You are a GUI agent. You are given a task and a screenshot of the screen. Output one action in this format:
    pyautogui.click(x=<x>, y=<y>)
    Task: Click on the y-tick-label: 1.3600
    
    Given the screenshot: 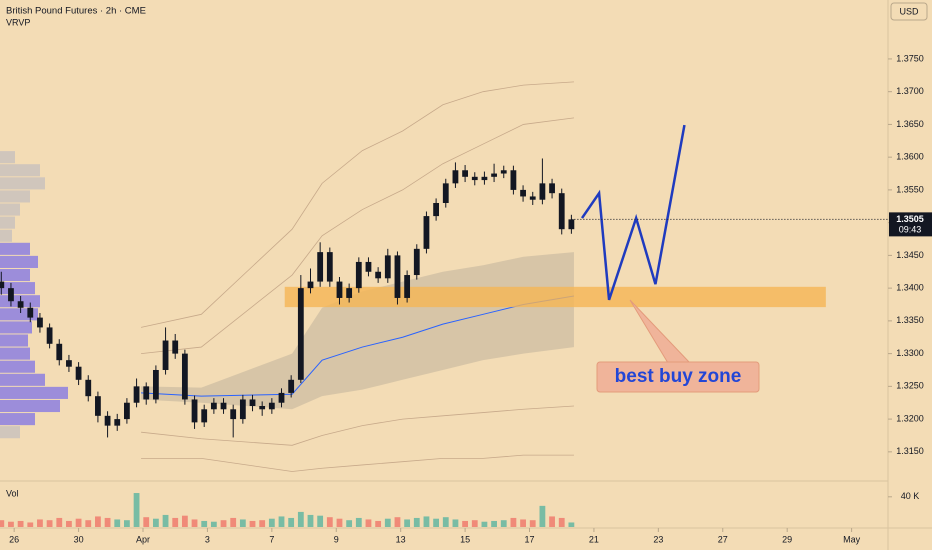 What is the action you would take?
    pyautogui.click(x=910, y=157)
    